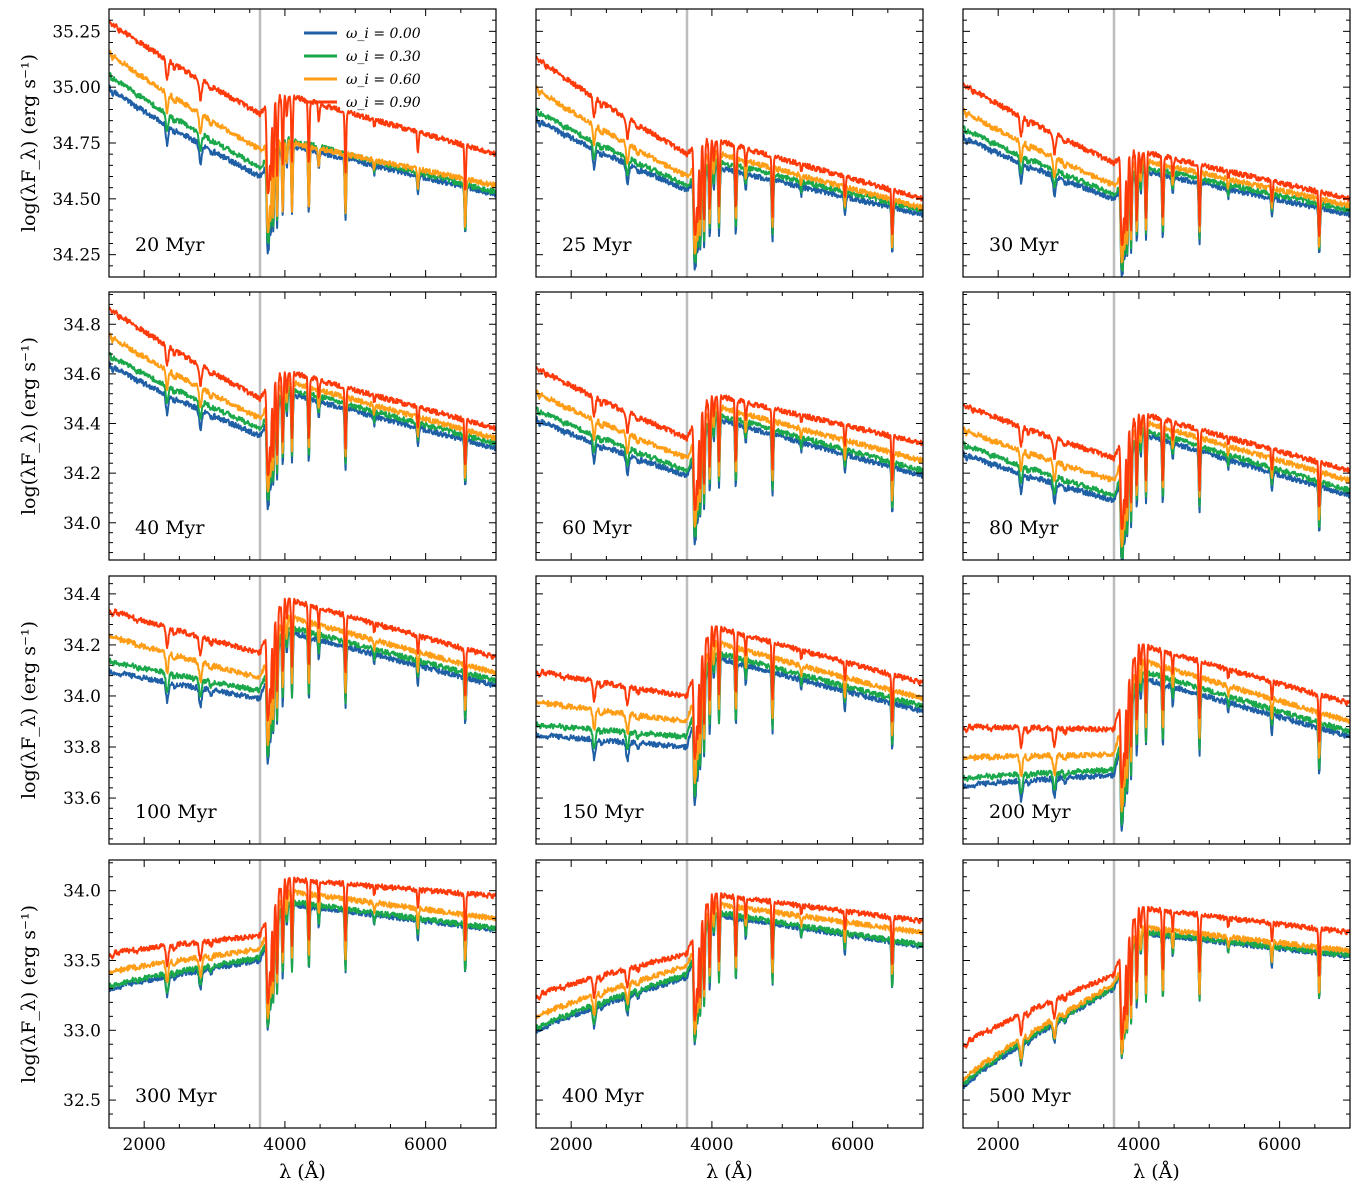 This screenshot has height=1204, width=1360. I want to click on age-label: 500 Myr, so click(1030, 1096).